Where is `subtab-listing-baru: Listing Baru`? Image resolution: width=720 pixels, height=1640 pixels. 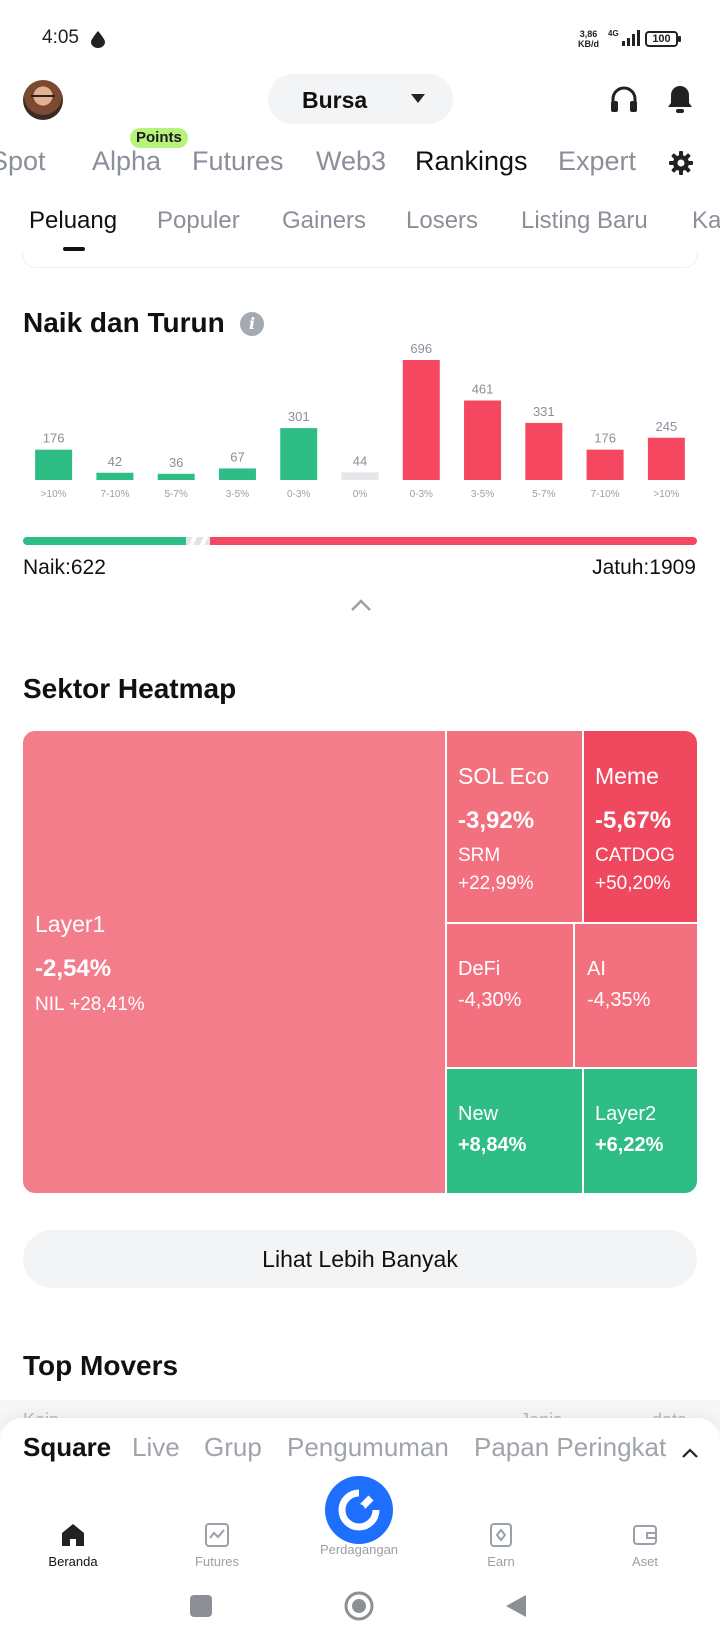
subtab-listing-baru: Listing Baru is located at coordinates (584, 220).